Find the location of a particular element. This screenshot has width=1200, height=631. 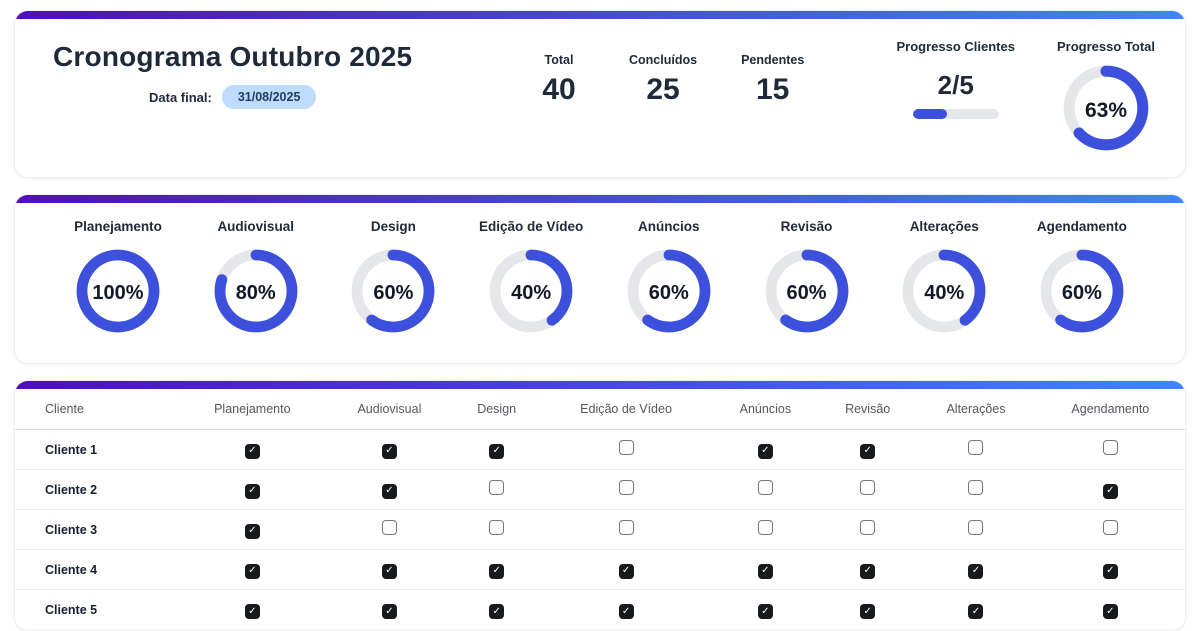

gauge-alteracoes: Alterações 40% is located at coordinates (944, 280).